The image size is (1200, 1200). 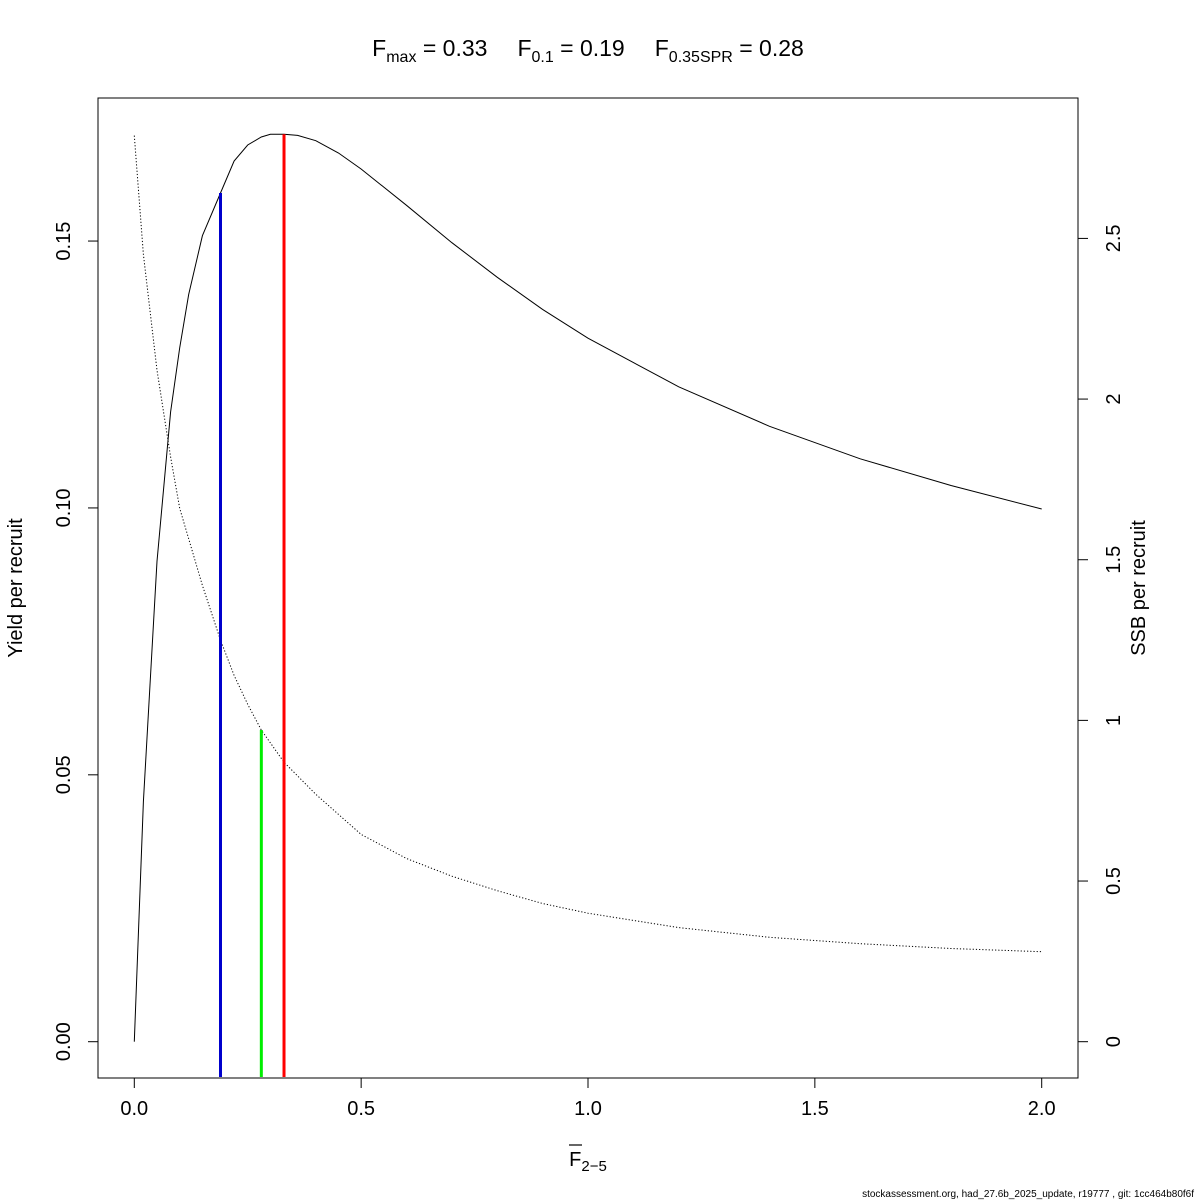 What do you see at coordinates (701, 57) in the screenshot?
I see `title-subscript: 0.35SPR` at bounding box center [701, 57].